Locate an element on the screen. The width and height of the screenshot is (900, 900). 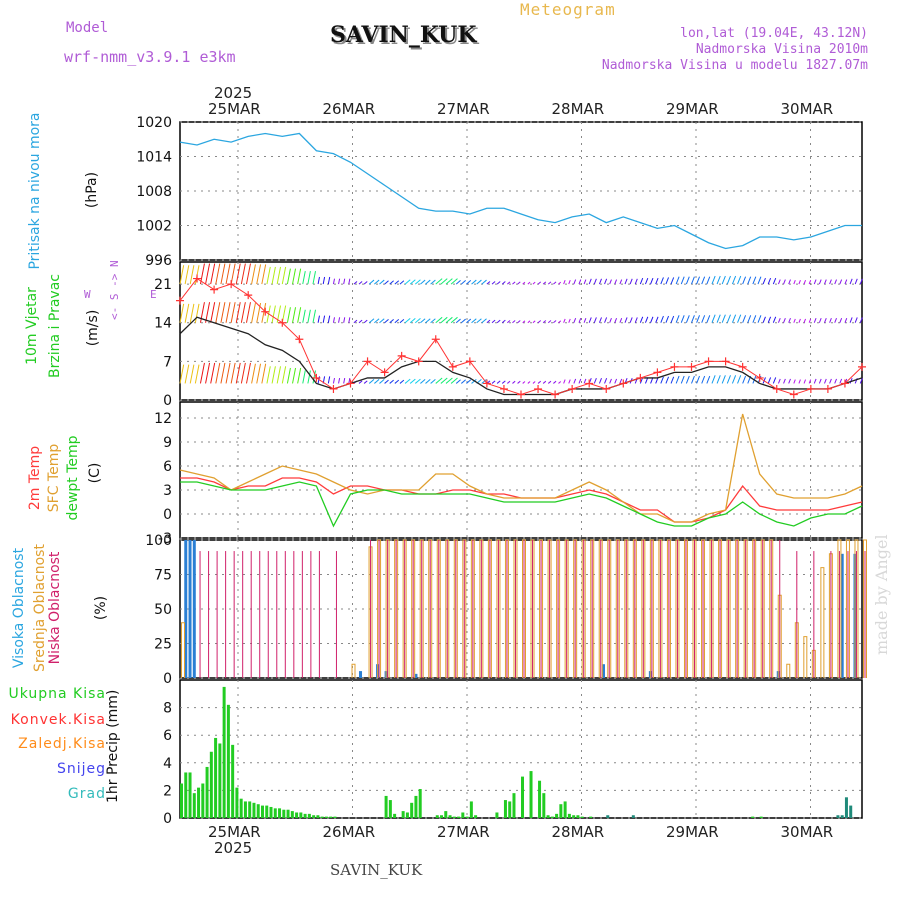
temperature-frame is located at coordinates (521, 470).